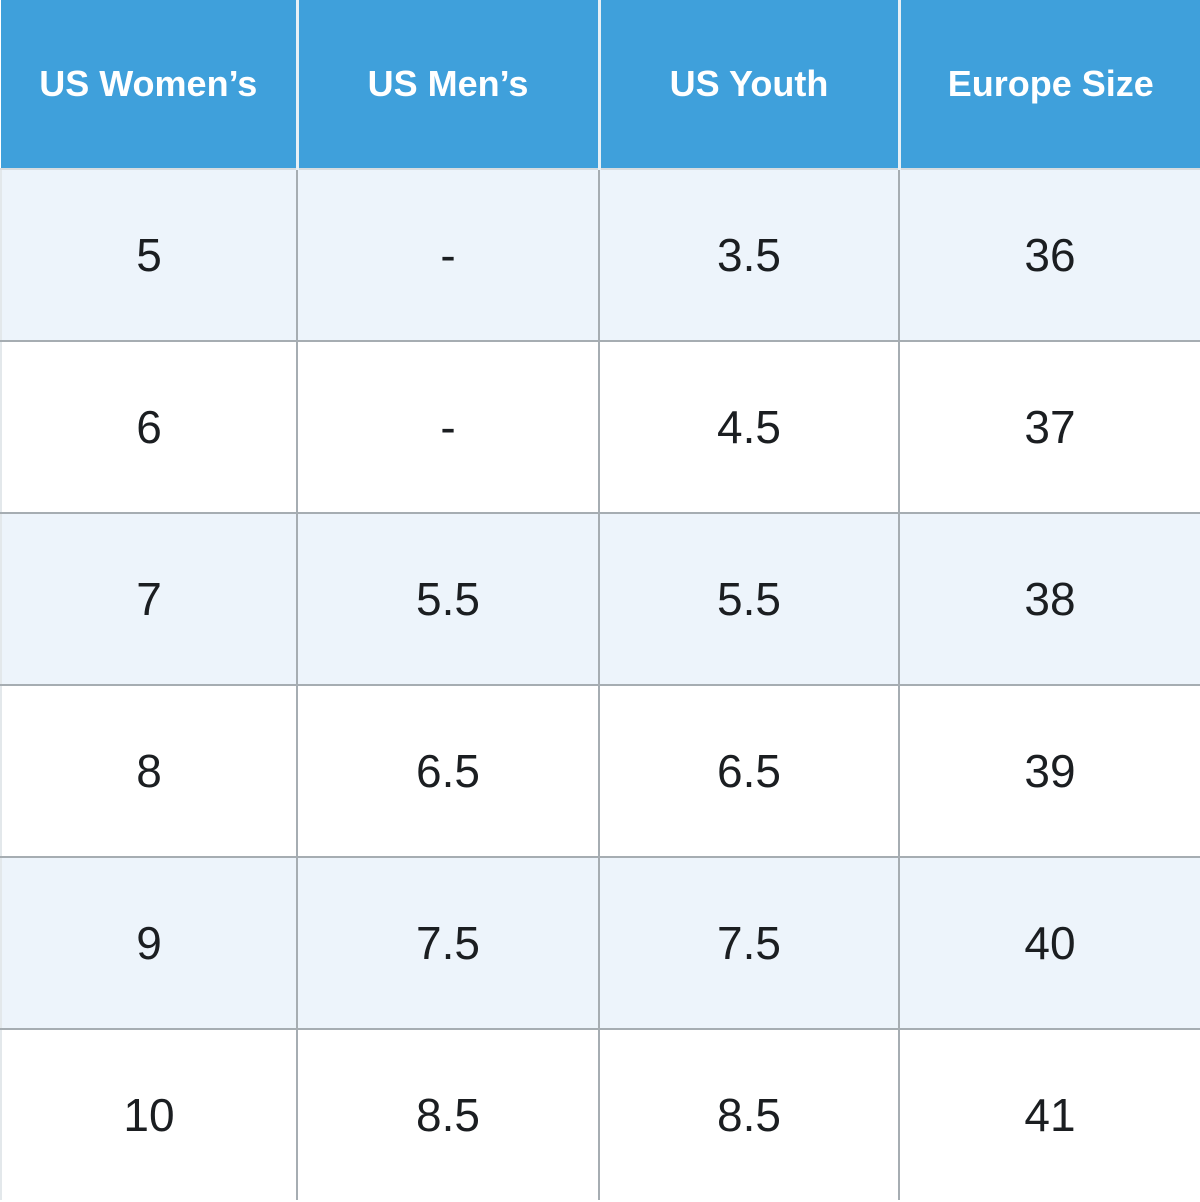 This screenshot has width=1200, height=1202. What do you see at coordinates (447, 85) in the screenshot?
I see `column-header-us-mens: US Men’s` at bounding box center [447, 85].